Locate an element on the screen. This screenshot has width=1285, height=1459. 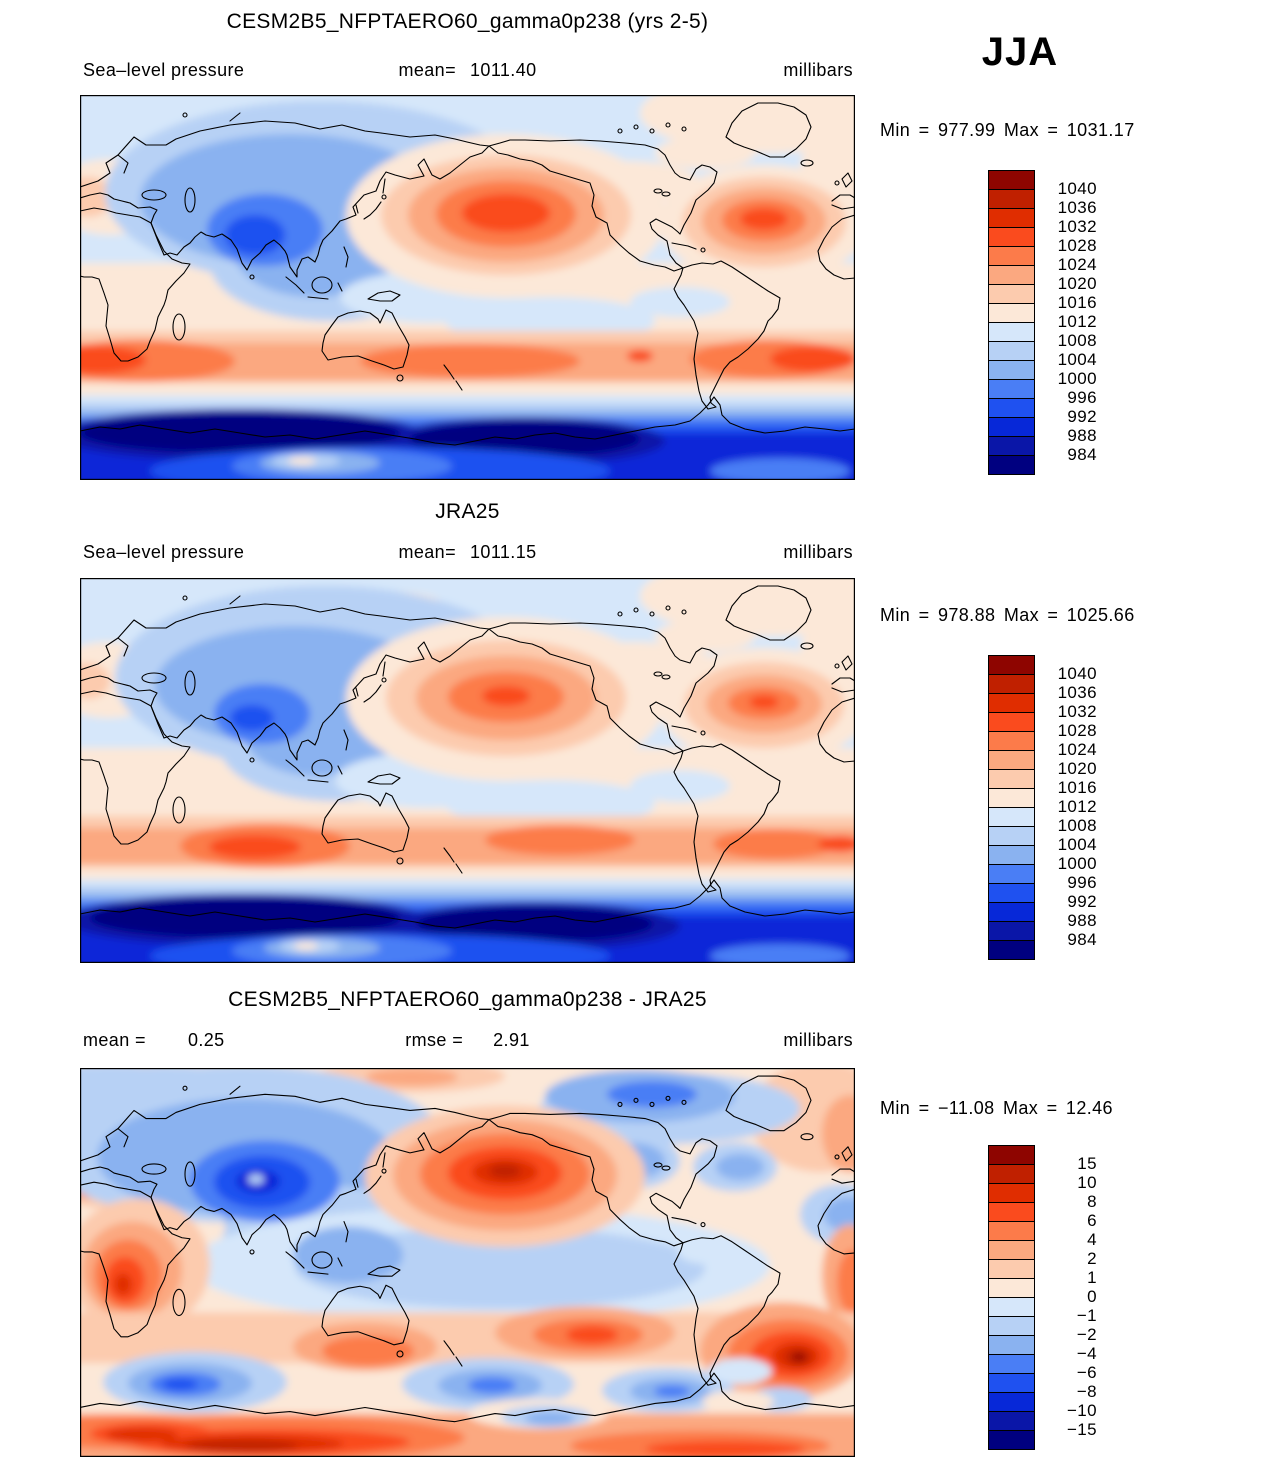
panel1-minmax: Min = 977.99 Max = 1031.17 is located at coordinates (1045, 130).